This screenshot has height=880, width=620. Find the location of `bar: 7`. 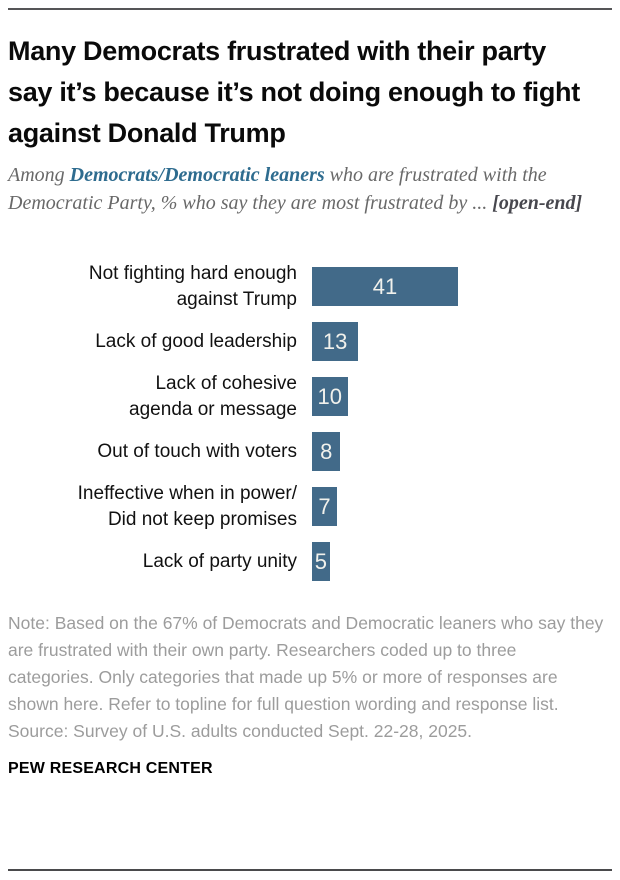

bar: 7 is located at coordinates (324, 506).